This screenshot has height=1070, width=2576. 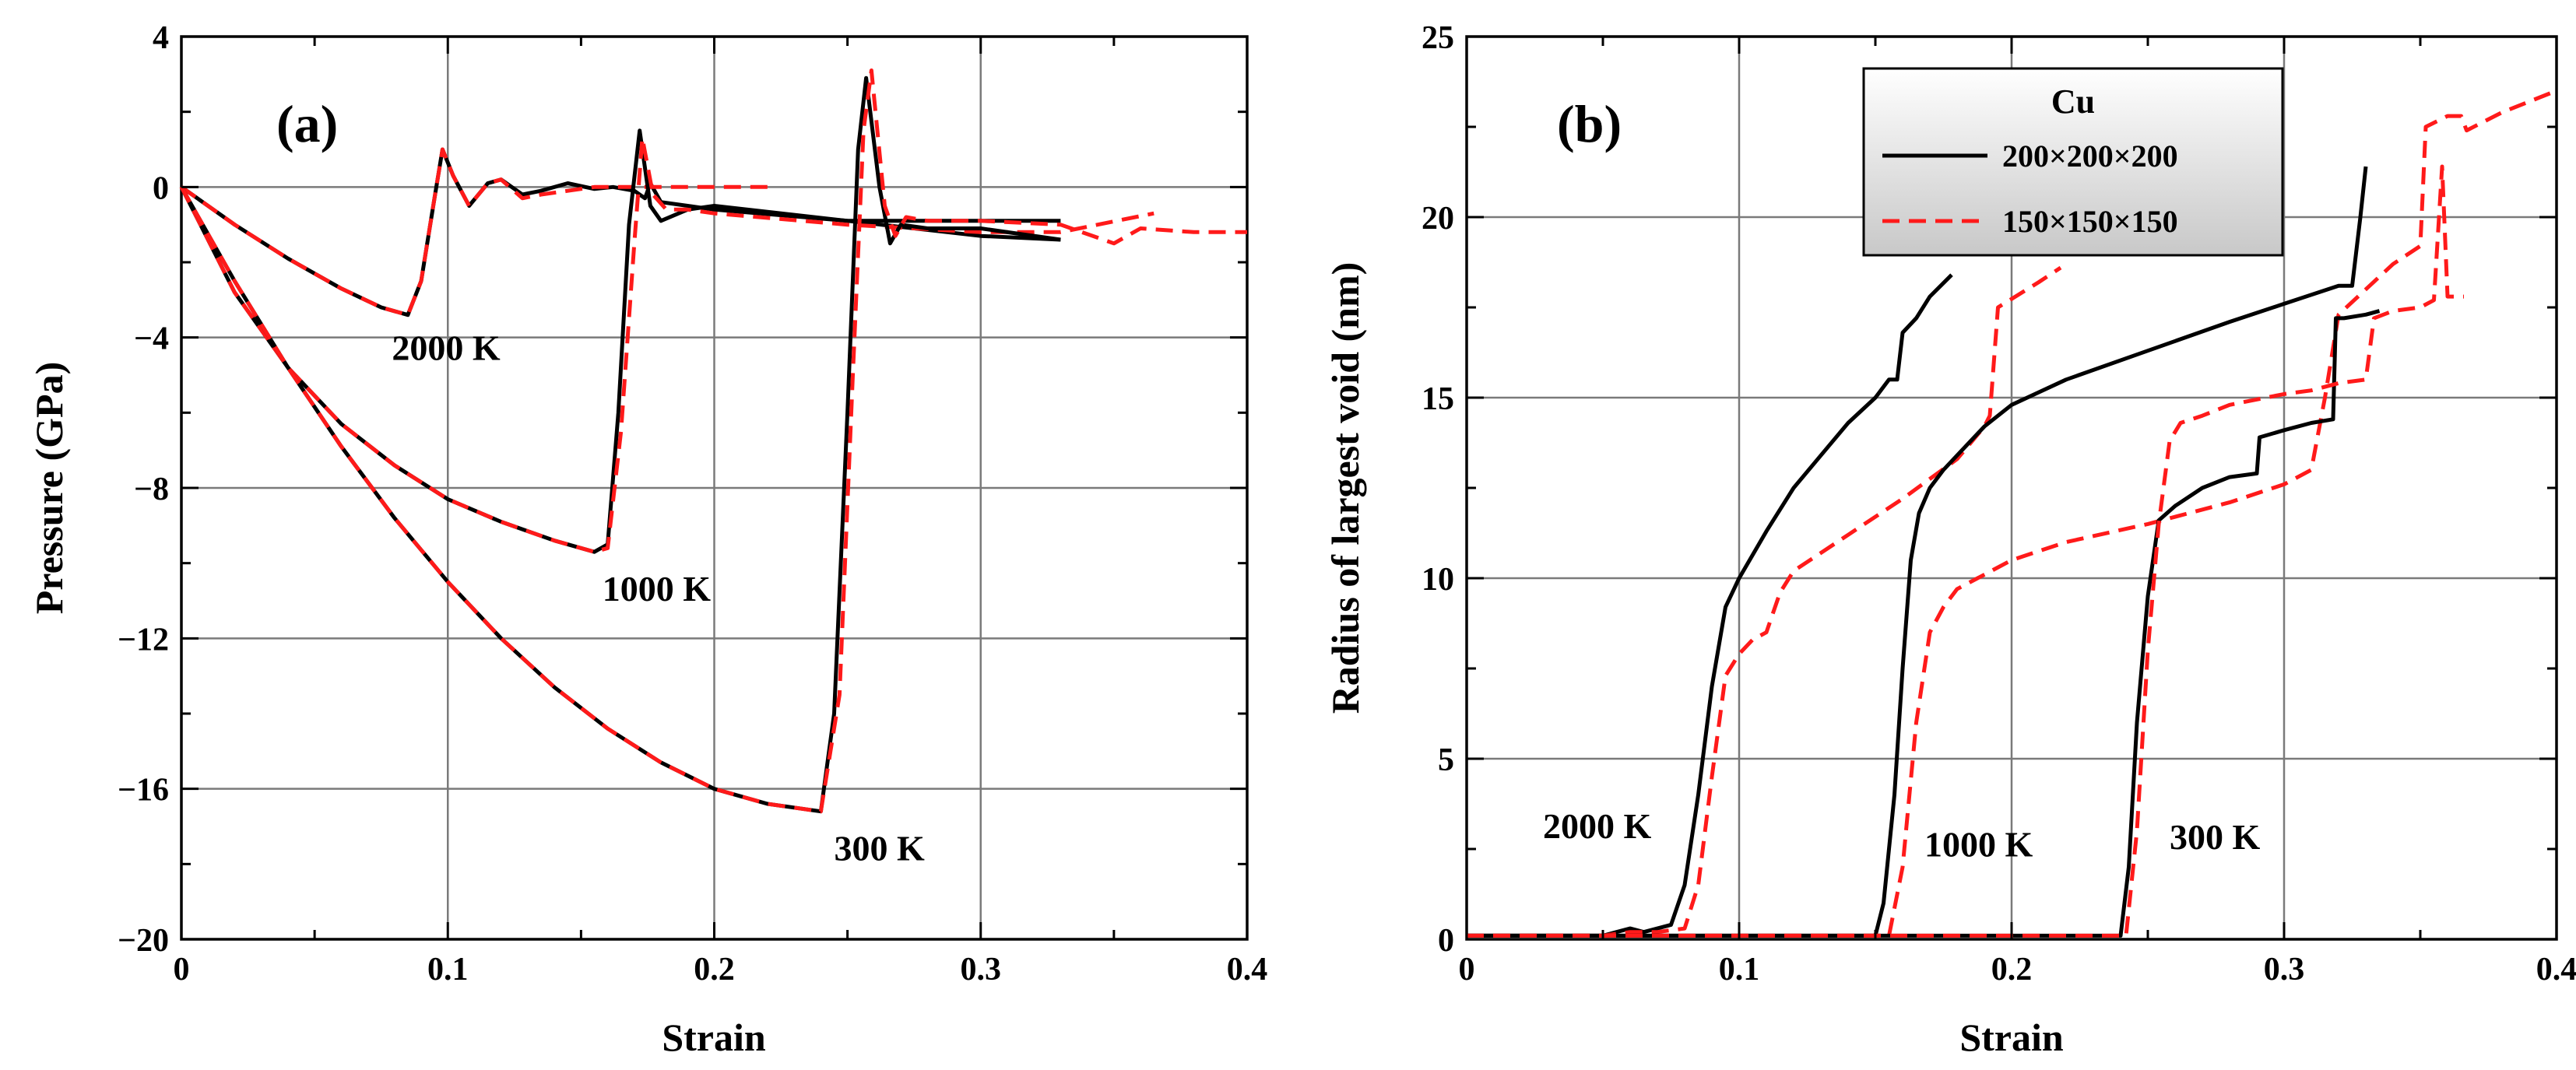 What do you see at coordinates (143, 640) in the screenshot?
I see `y-tick-label: −12` at bounding box center [143, 640].